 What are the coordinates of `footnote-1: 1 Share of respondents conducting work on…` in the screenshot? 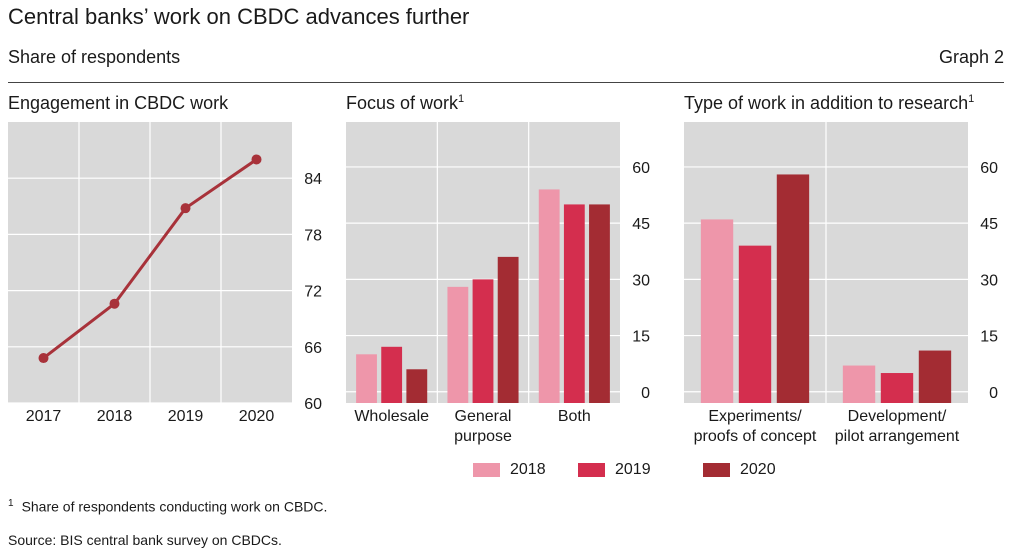 It's located at (167, 506).